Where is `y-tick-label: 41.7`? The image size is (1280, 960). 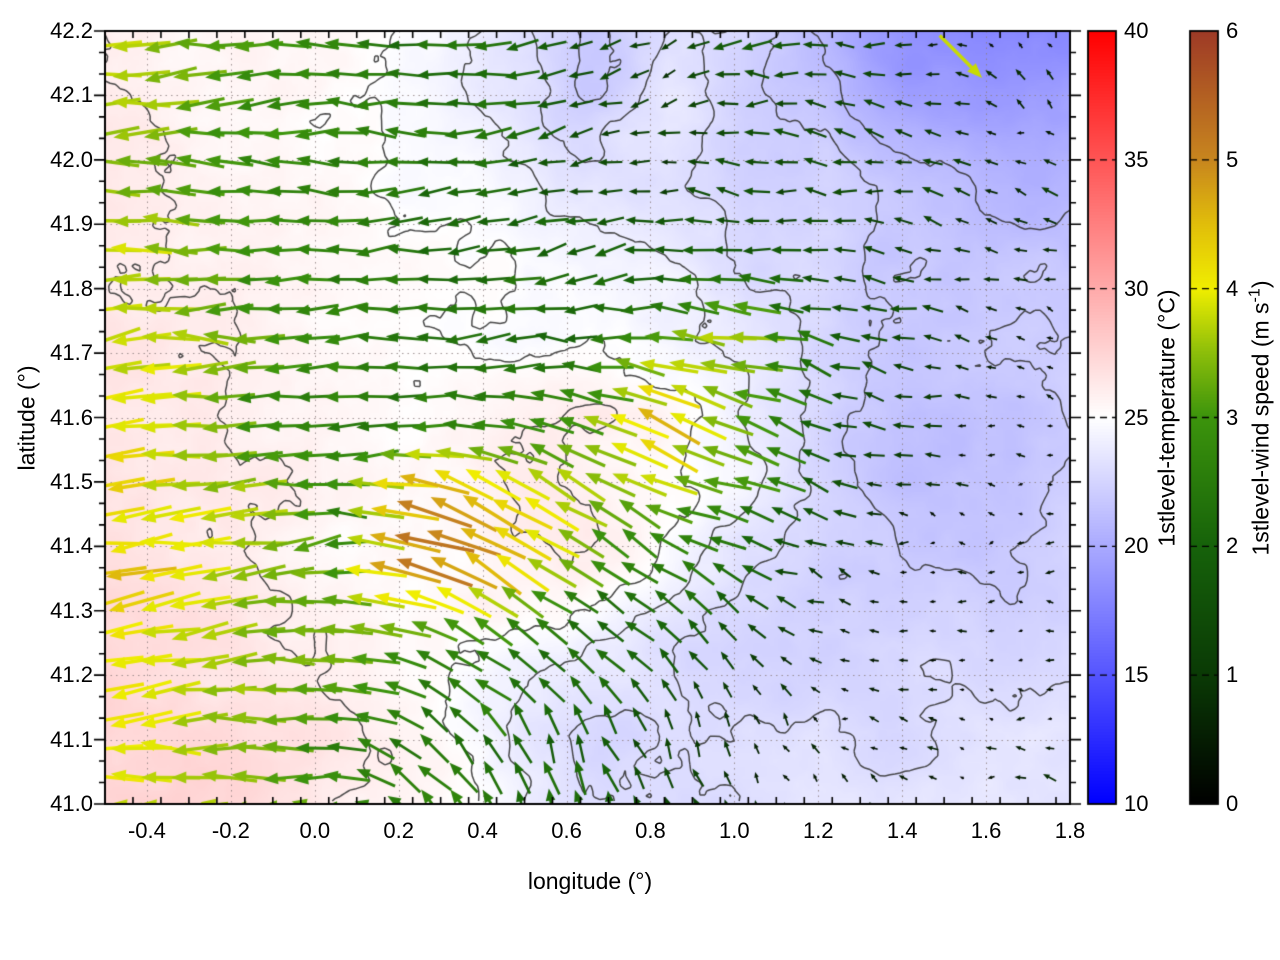 y-tick-label: 41.7 is located at coordinates (71, 353).